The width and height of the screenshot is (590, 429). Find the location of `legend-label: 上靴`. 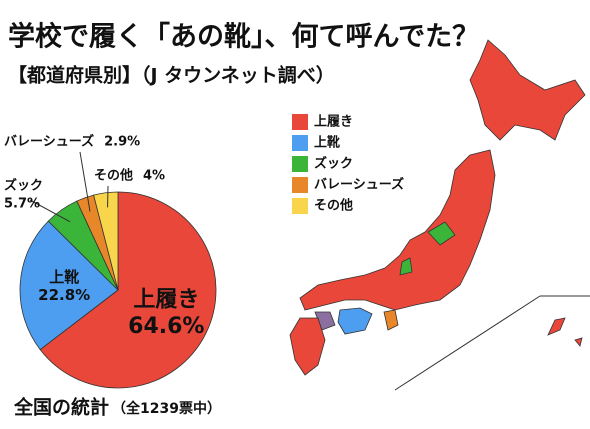

legend-label: 上靴 is located at coordinates (327, 143).